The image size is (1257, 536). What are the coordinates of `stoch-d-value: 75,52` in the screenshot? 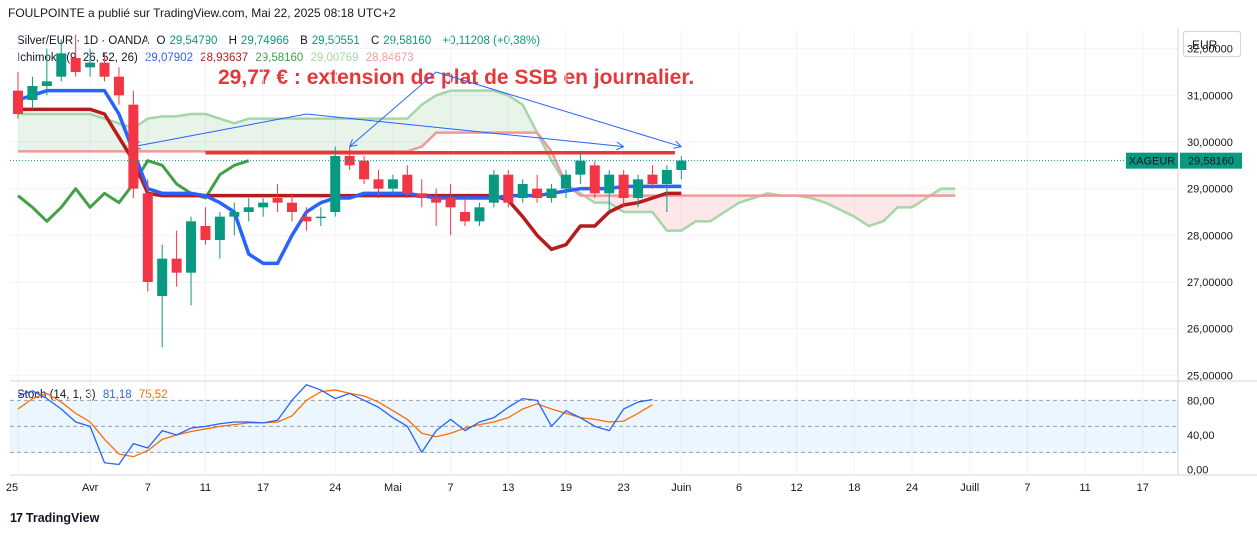 It's located at (153, 395).